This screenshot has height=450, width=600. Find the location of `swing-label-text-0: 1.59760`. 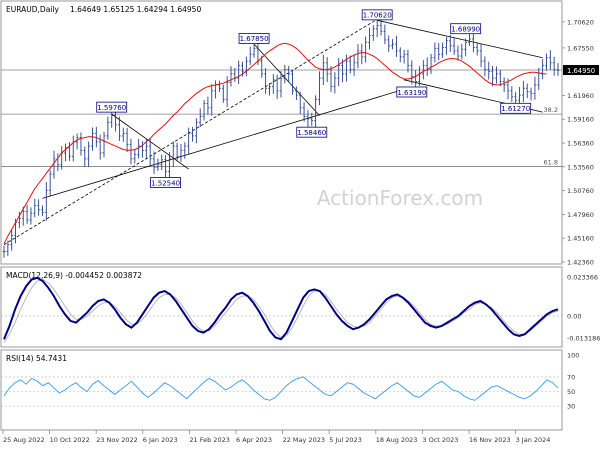

swing-label-text-0: 1.59760 is located at coordinates (111, 108).